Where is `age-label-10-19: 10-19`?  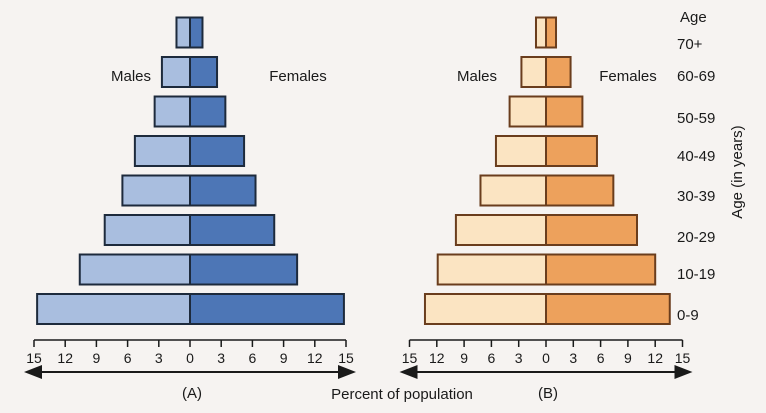 age-label-10-19: 10-19 is located at coordinates (696, 274).